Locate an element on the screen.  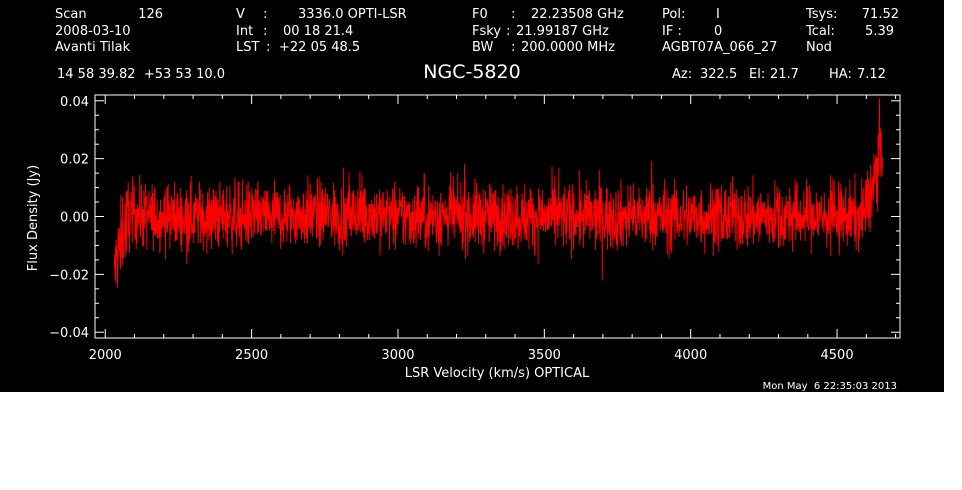
f0-label: F0 is located at coordinates (480, 14).